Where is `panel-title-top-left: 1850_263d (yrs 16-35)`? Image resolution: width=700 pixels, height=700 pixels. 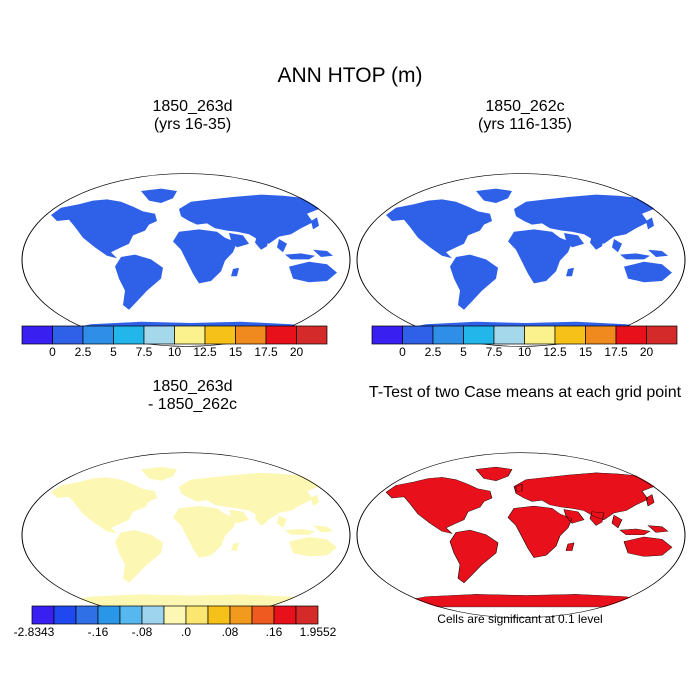
panel-title-top-left: 1850_263d (yrs 16-35) is located at coordinates (192, 116).